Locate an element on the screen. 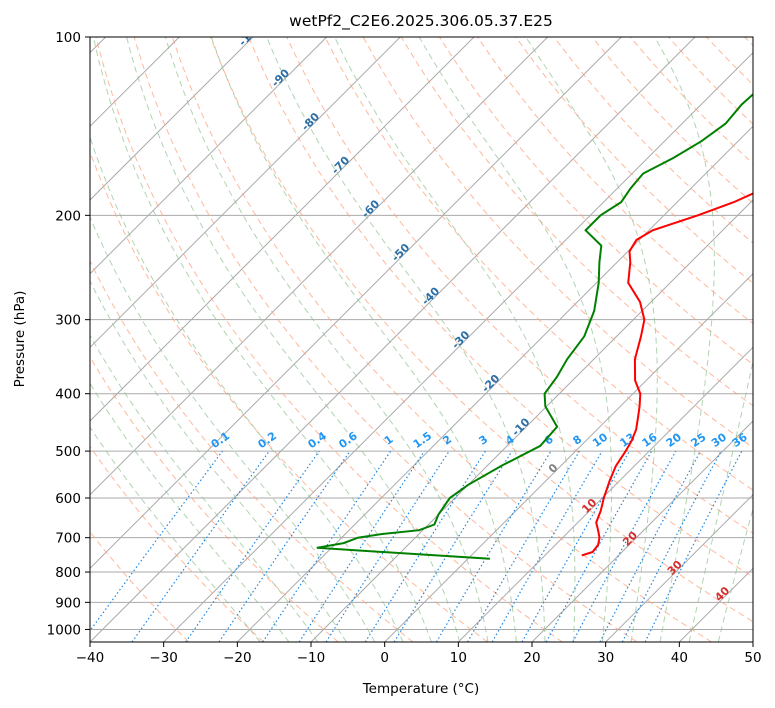 Image resolution: width=775 pixels, height=708 pixels. y-tick-label: 300 is located at coordinates (68, 321).